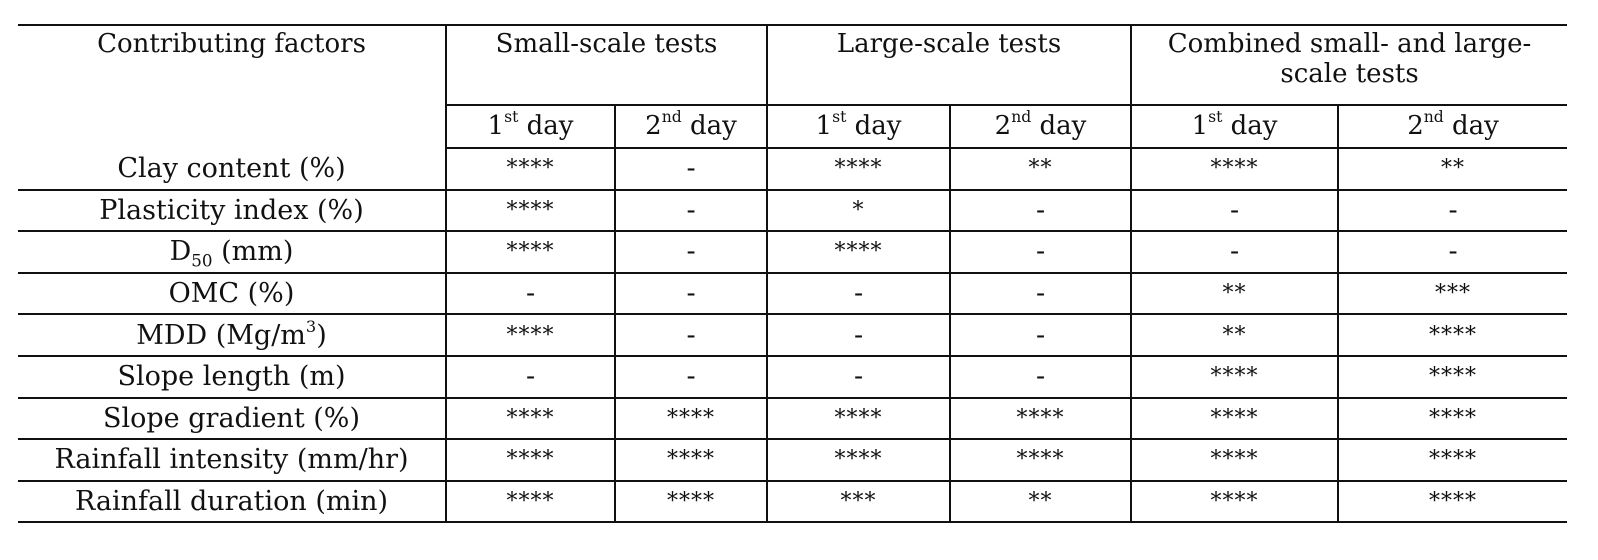  Describe the element at coordinates (949, 64) in the screenshot. I see `header-large-scale-tests: Large-scale tests` at that location.